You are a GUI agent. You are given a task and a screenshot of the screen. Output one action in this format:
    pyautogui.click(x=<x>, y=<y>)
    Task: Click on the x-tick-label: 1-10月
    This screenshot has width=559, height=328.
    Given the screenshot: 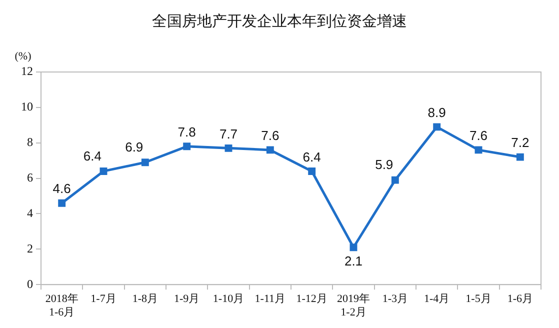 What is the action you would take?
    pyautogui.click(x=228, y=299)
    